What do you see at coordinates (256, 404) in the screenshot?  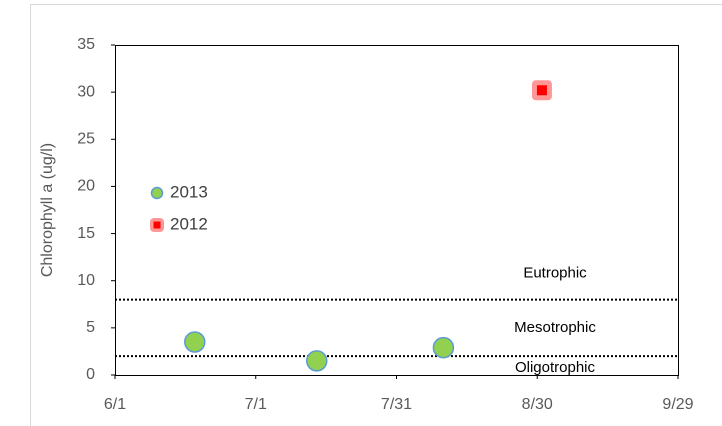 I see `x-tick-label: 7/1` at bounding box center [256, 404].